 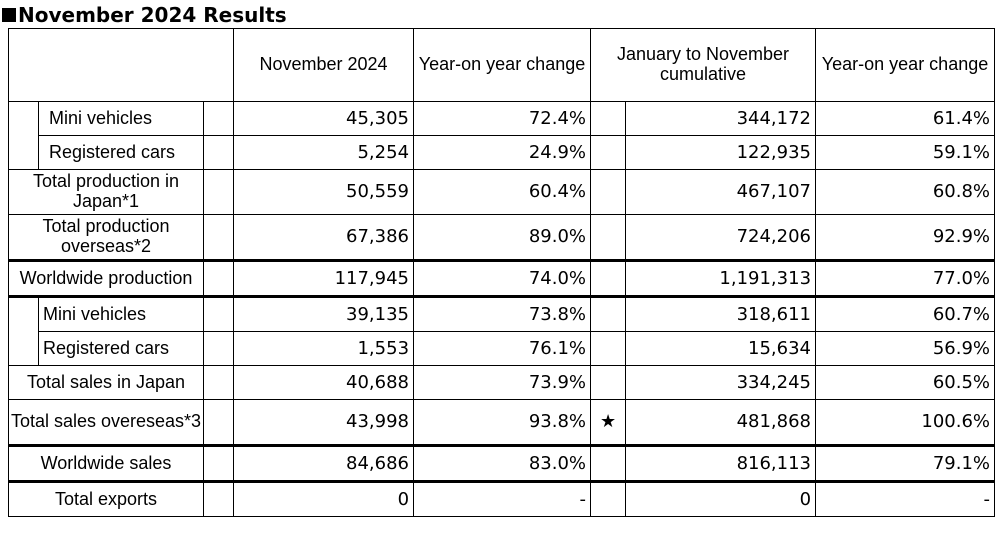 What do you see at coordinates (721, 314) in the screenshot?
I see `cumulative-value: 318,611` at bounding box center [721, 314].